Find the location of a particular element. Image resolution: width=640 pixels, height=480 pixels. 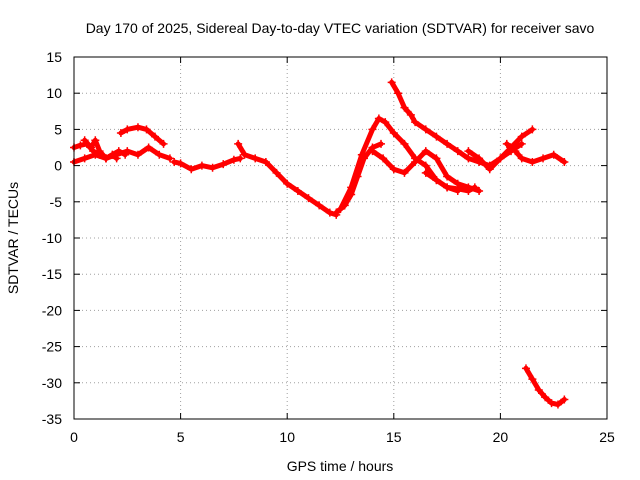

y-tick-label: 15 is located at coordinates (54, 57).